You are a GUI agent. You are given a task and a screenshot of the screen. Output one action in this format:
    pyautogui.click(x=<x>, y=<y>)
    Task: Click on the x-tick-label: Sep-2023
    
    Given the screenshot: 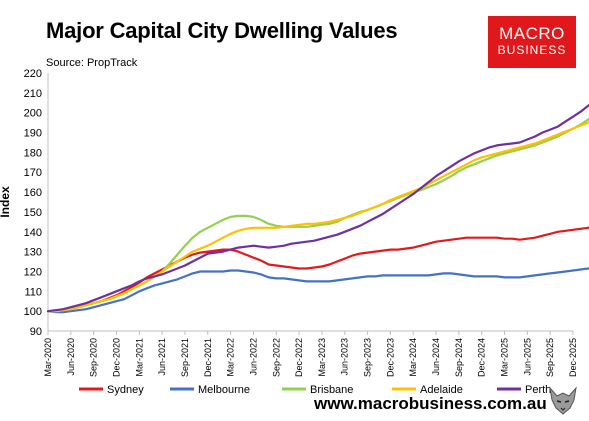 What is the action you would take?
    pyautogui.click(x=368, y=357)
    